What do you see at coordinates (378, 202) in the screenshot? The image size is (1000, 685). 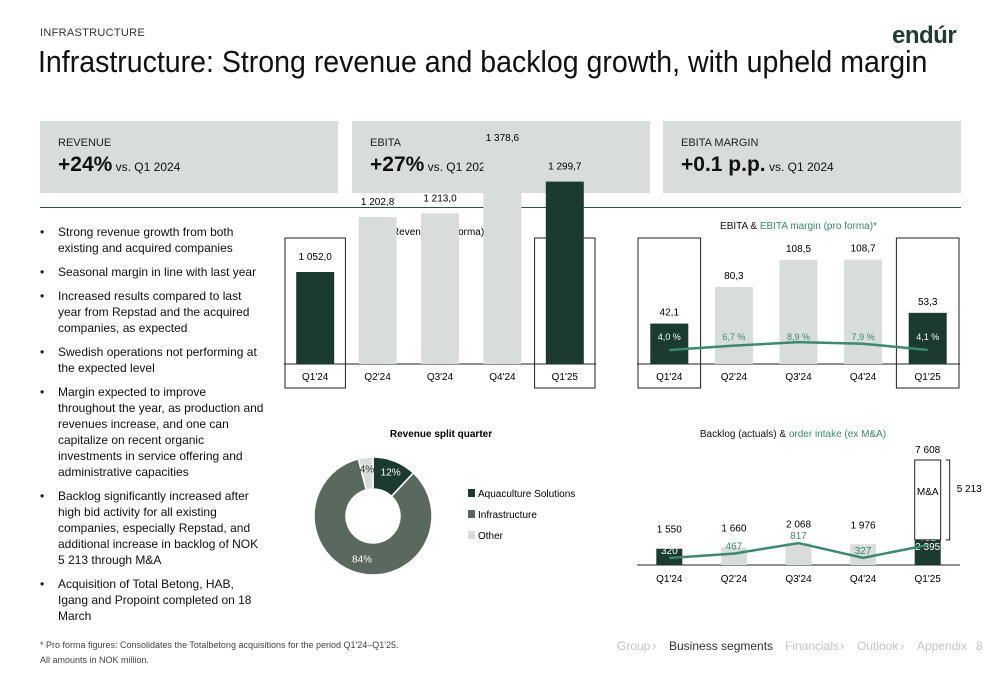 I see `data-label: 1 202,8` at bounding box center [378, 202].